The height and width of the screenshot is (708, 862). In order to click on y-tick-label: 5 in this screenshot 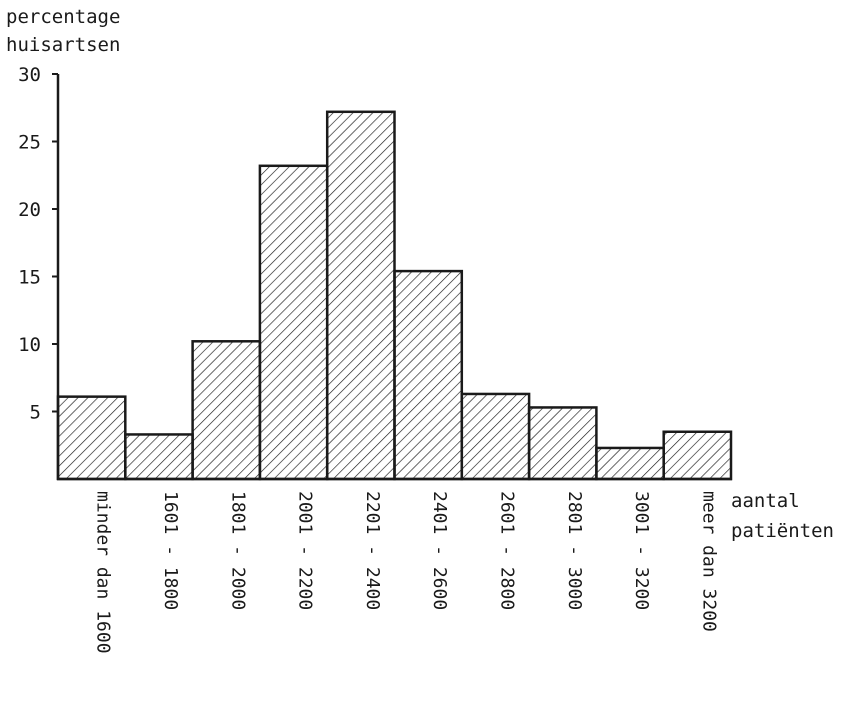, I will do `click(35, 413)`.